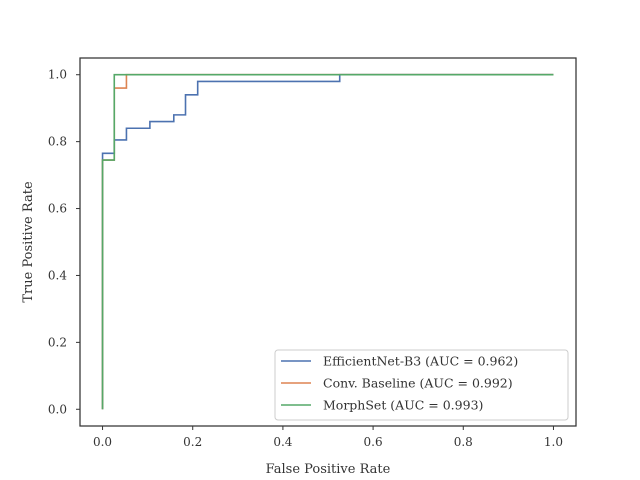 The width and height of the screenshot is (640, 480). What do you see at coordinates (28, 242) in the screenshot?
I see `y-axis-label: True Positive Rate` at bounding box center [28, 242].